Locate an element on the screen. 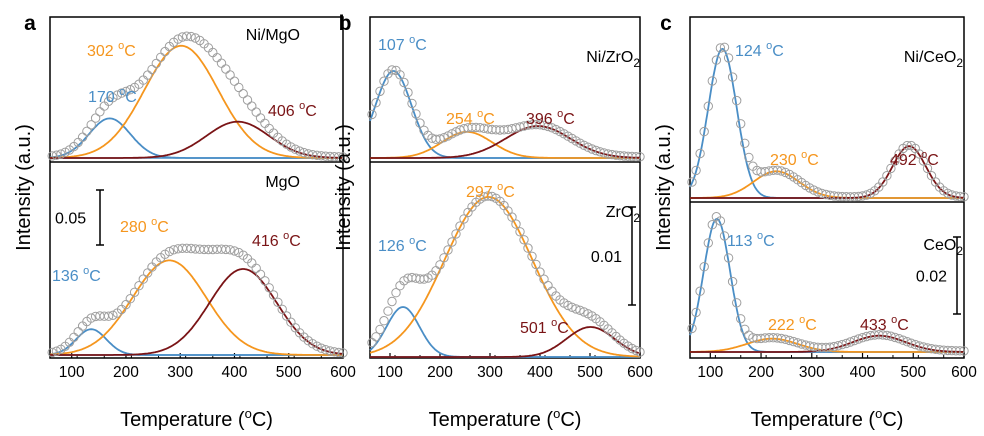 This screenshot has width=984, height=436. peak-label-darkred: 492 oC is located at coordinates (914, 159).